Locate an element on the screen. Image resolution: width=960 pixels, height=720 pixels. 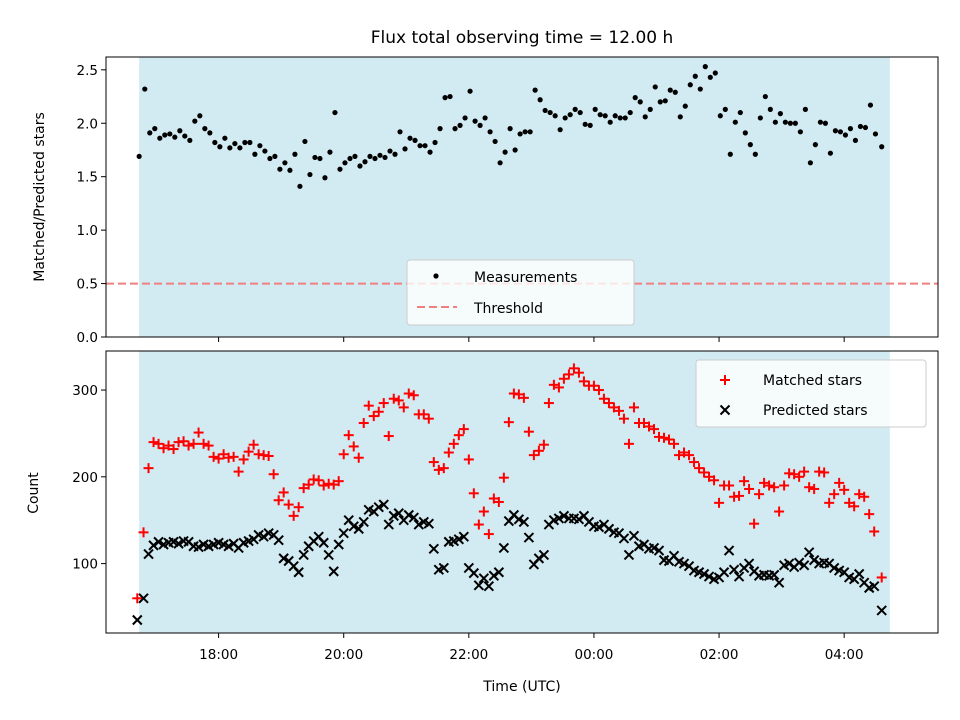
bottom-y-axis-label: Count is located at coordinates (34, 493).